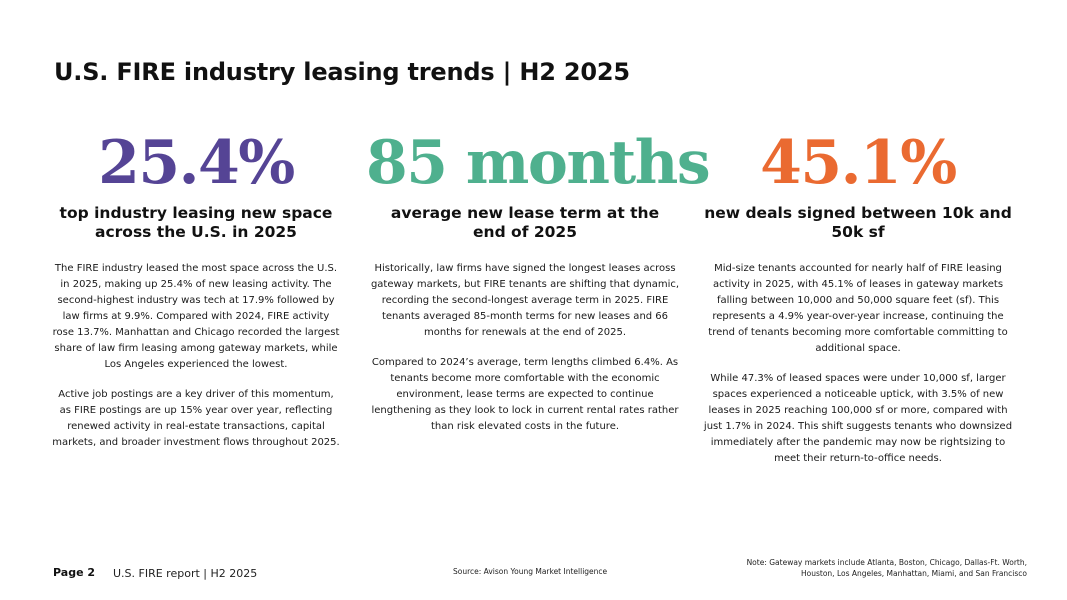  I want to click on stat-value: 25.4%, so click(196, 163).